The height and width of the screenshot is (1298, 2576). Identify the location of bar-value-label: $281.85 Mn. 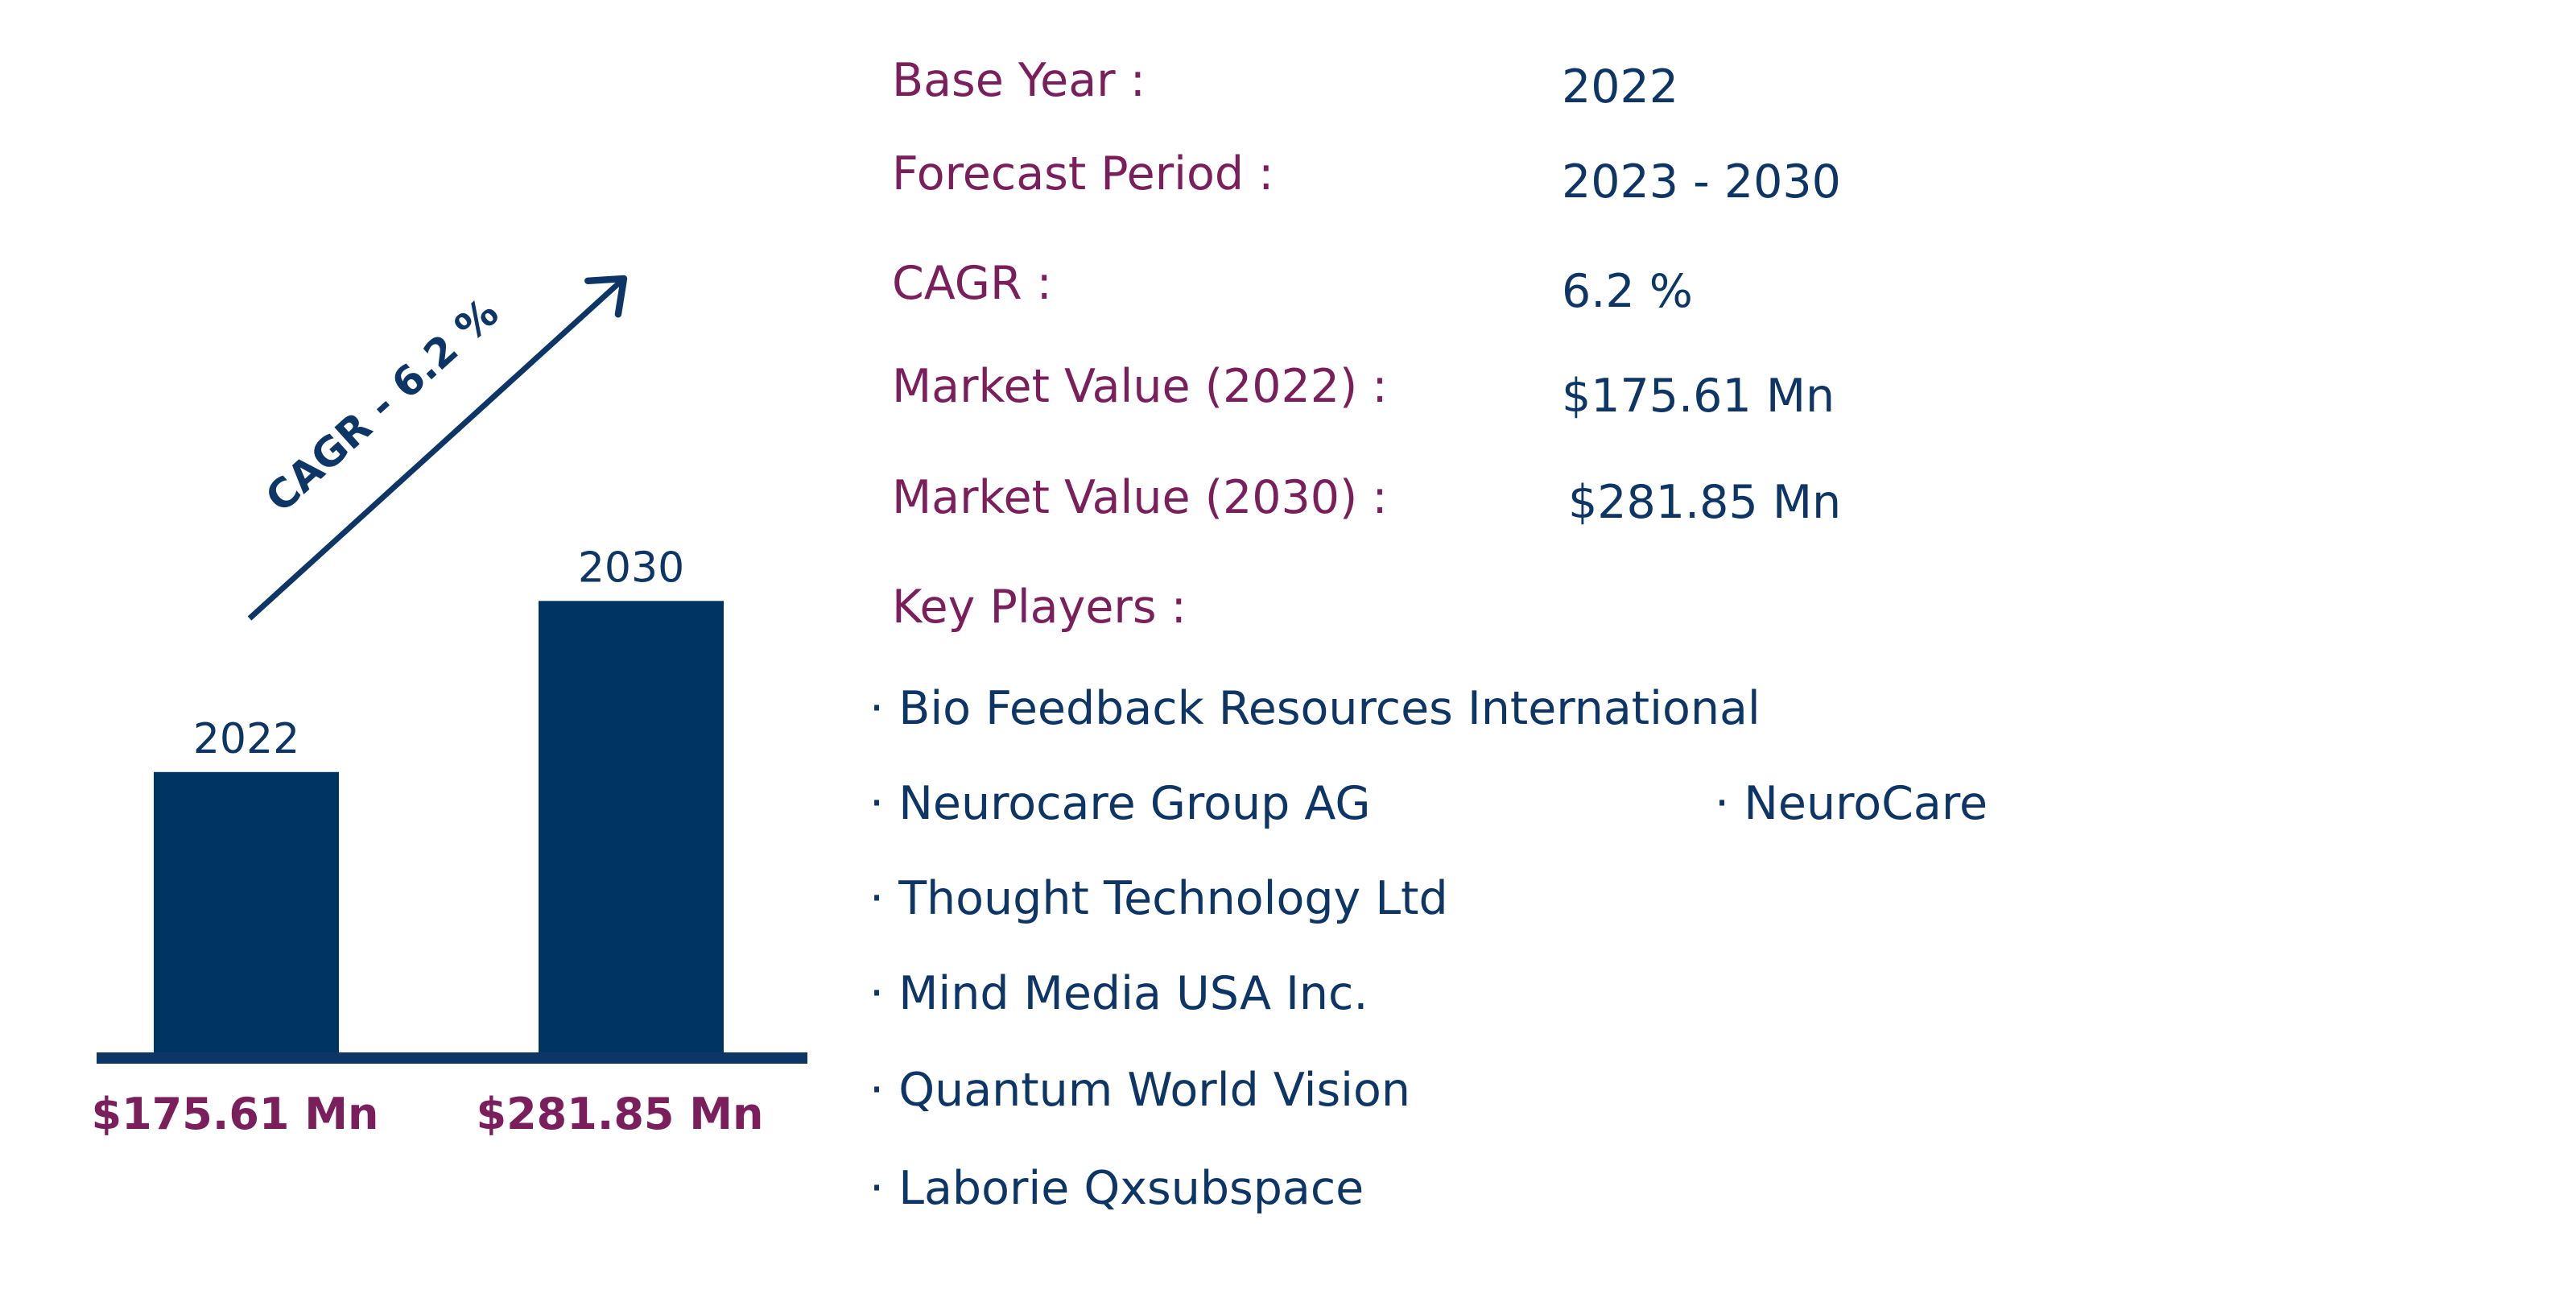
(620, 1114).